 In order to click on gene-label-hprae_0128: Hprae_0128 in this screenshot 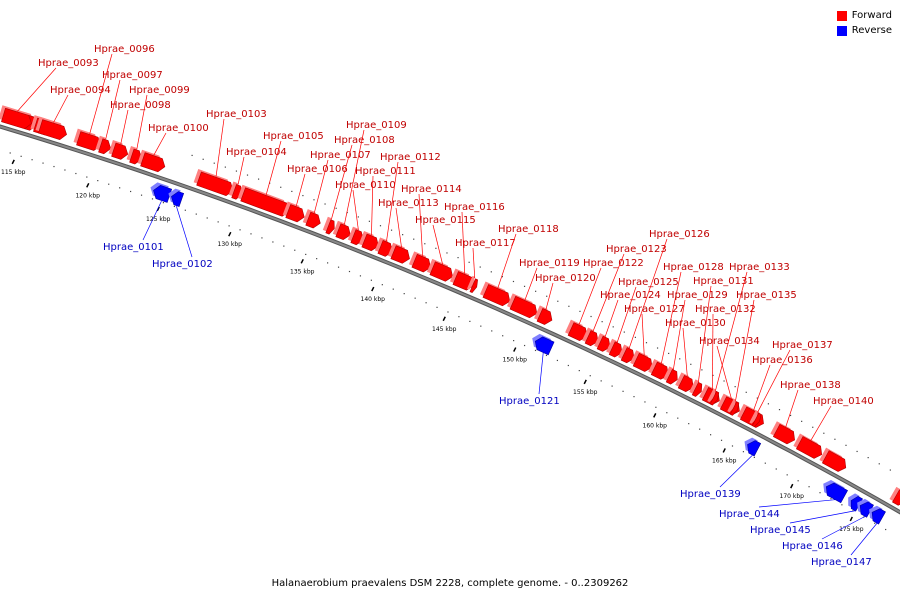, I will do `click(693, 267)`.